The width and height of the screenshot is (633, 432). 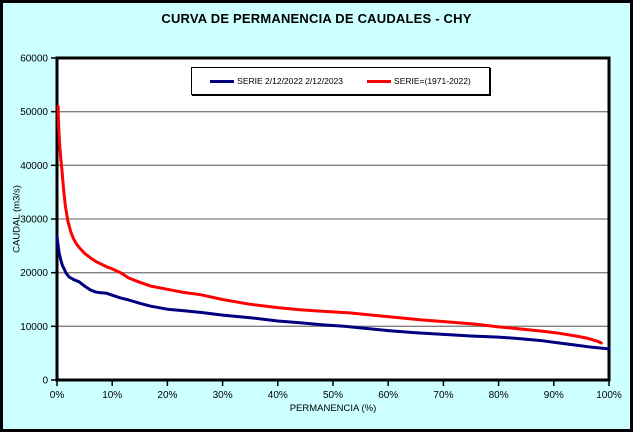 I want to click on legend-label: SERIE 2/12/2022 2/12/2023, so click(x=290, y=81).